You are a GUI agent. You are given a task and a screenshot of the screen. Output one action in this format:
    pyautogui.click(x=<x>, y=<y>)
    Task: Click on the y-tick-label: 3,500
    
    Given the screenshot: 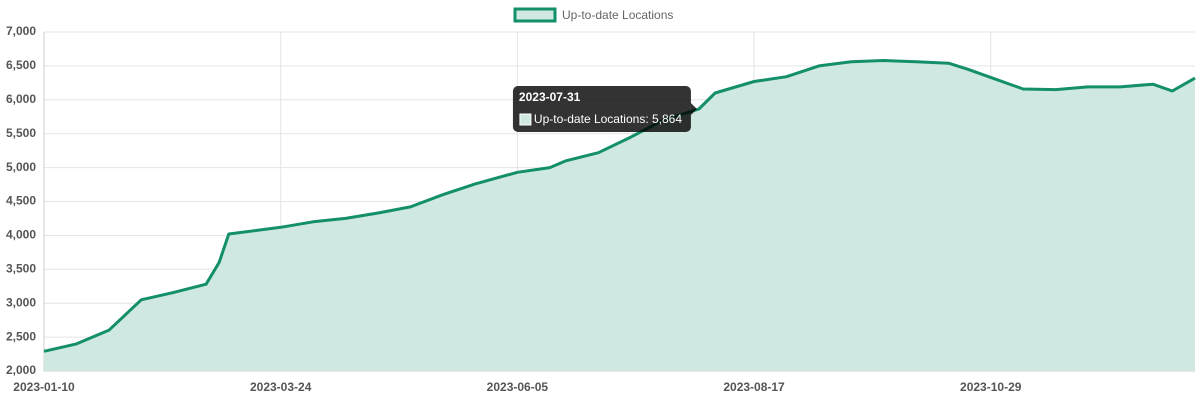 What is the action you would take?
    pyautogui.click(x=21, y=268)
    